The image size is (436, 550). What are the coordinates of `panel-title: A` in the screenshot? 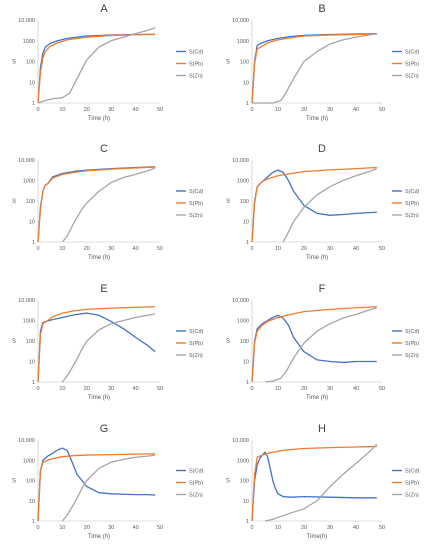 It's located at (104, 9).